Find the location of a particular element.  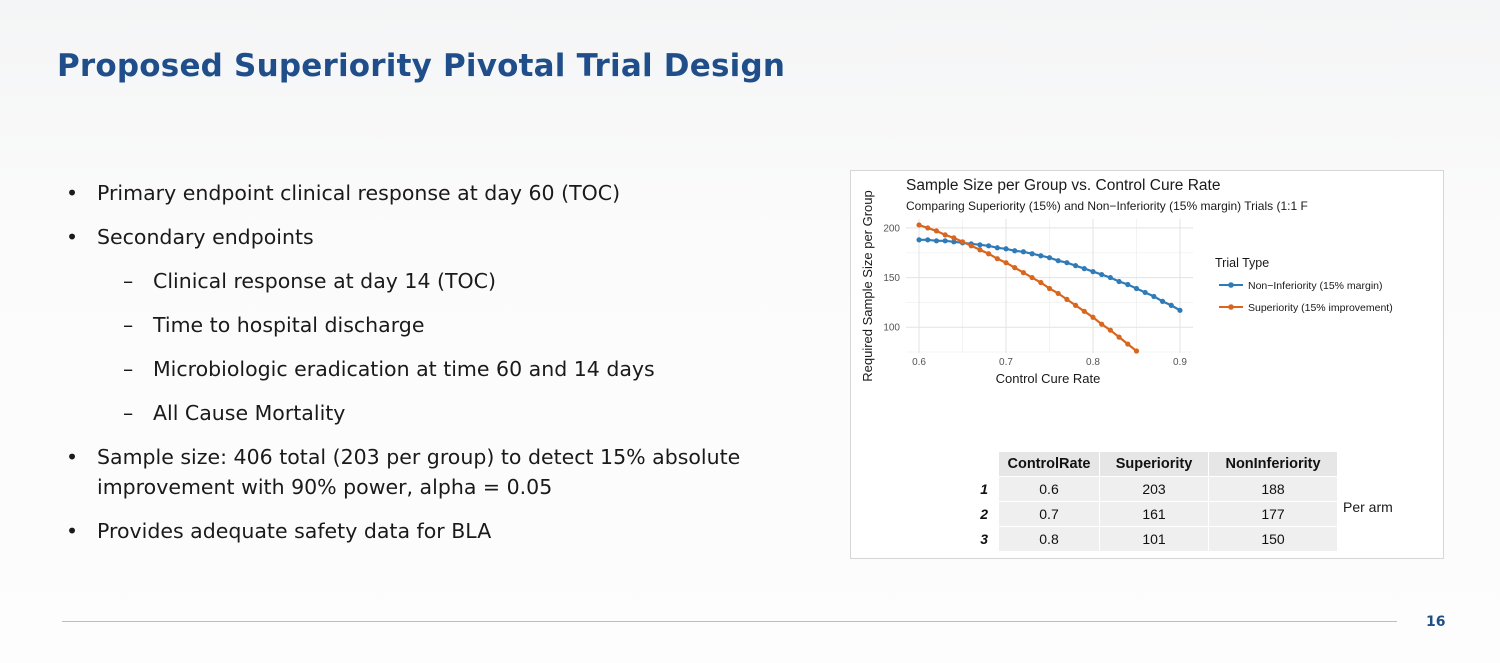

per-arm-annotation: Per arm is located at coordinates (1368, 507).